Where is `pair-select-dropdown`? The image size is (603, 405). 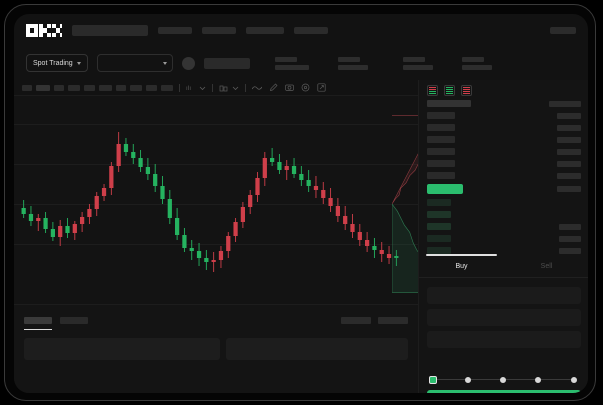
pair-select-dropdown is located at coordinates (134, 63).